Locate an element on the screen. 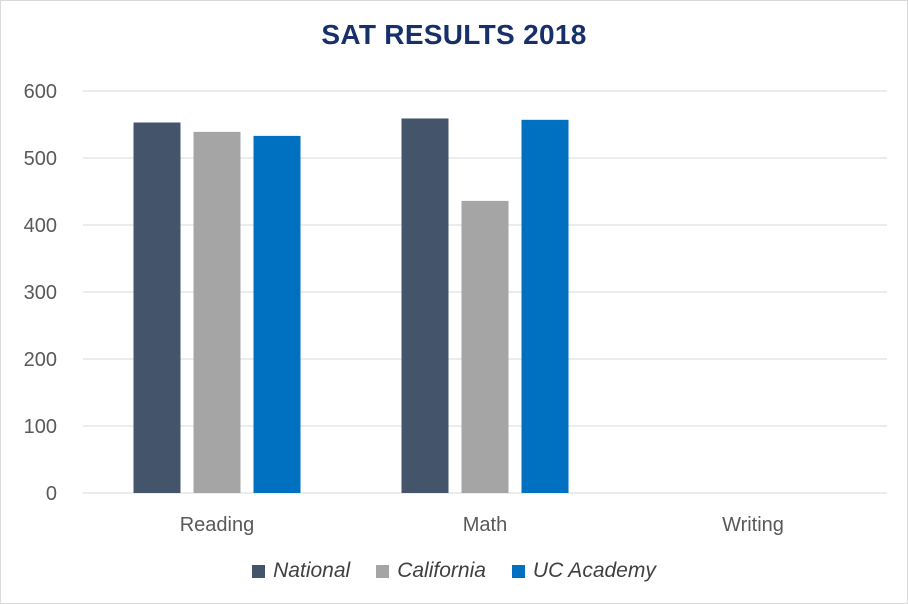  legend-item-national: National is located at coordinates (301, 571).